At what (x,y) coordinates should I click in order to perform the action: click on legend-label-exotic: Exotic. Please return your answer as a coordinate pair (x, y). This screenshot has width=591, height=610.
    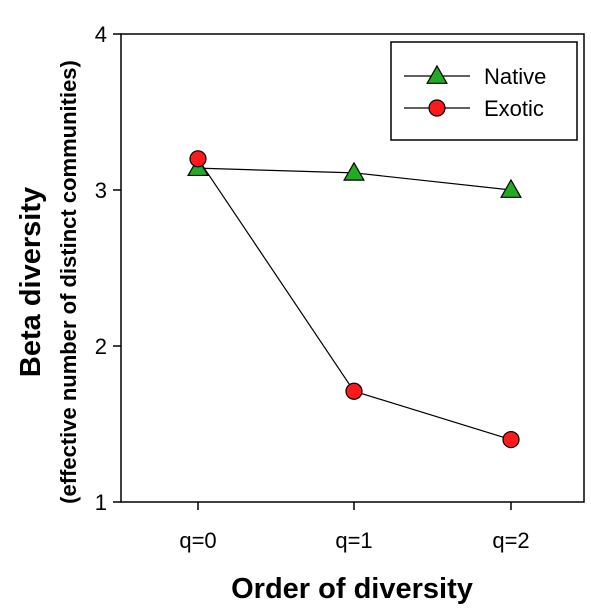
    Looking at the image, I should click on (514, 108).